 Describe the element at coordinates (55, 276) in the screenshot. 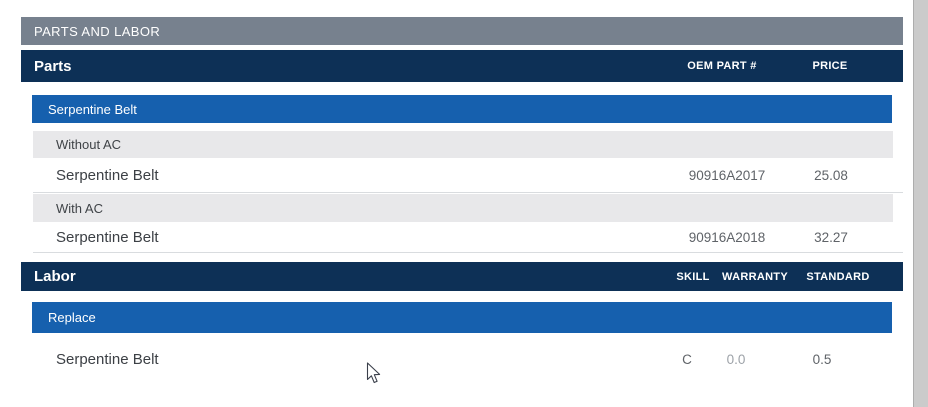

I see `labor-section-label: Labor` at that location.